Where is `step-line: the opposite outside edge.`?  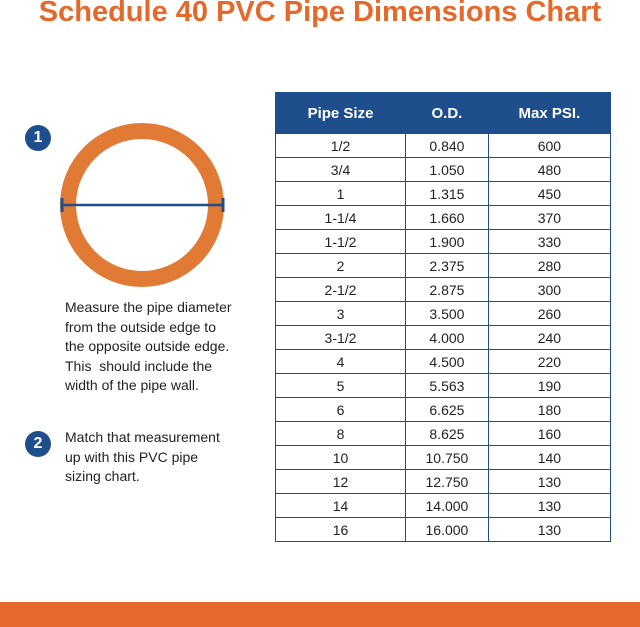
step-line: the opposite outside edge. is located at coordinates (147, 346).